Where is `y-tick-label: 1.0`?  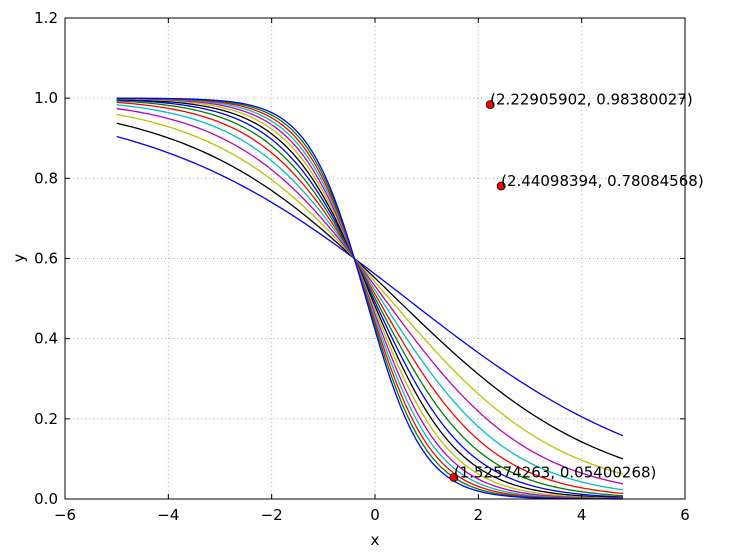
y-tick-label: 1.0 is located at coordinates (46, 98).